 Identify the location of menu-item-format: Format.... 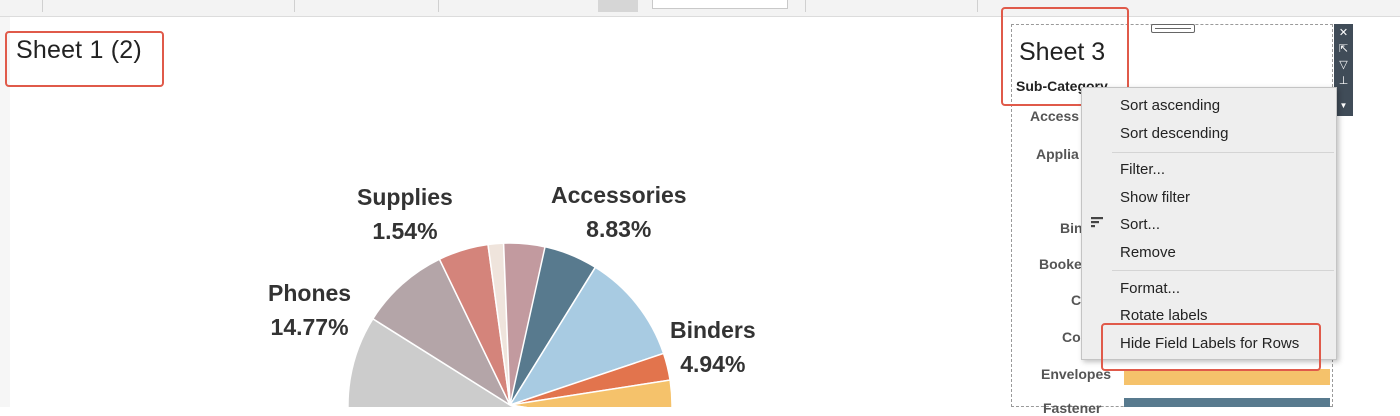
(1150, 288).